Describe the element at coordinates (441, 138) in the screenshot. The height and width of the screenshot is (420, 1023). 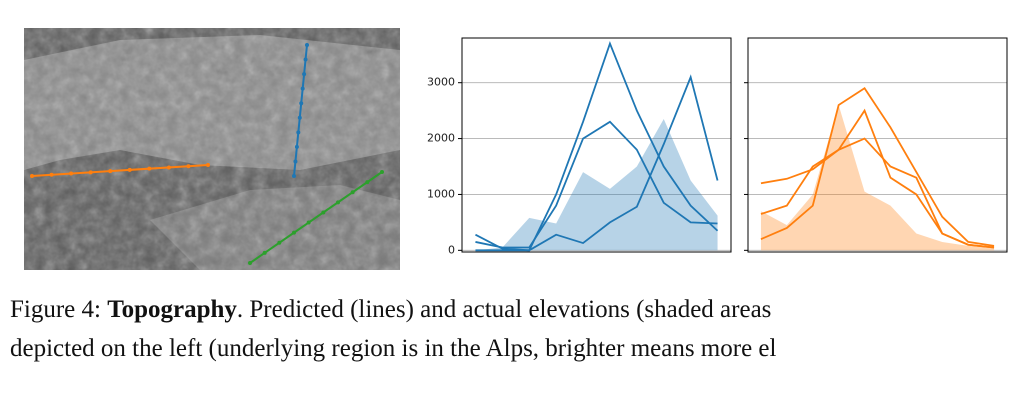
I see `y-tick-label: 2000` at that location.